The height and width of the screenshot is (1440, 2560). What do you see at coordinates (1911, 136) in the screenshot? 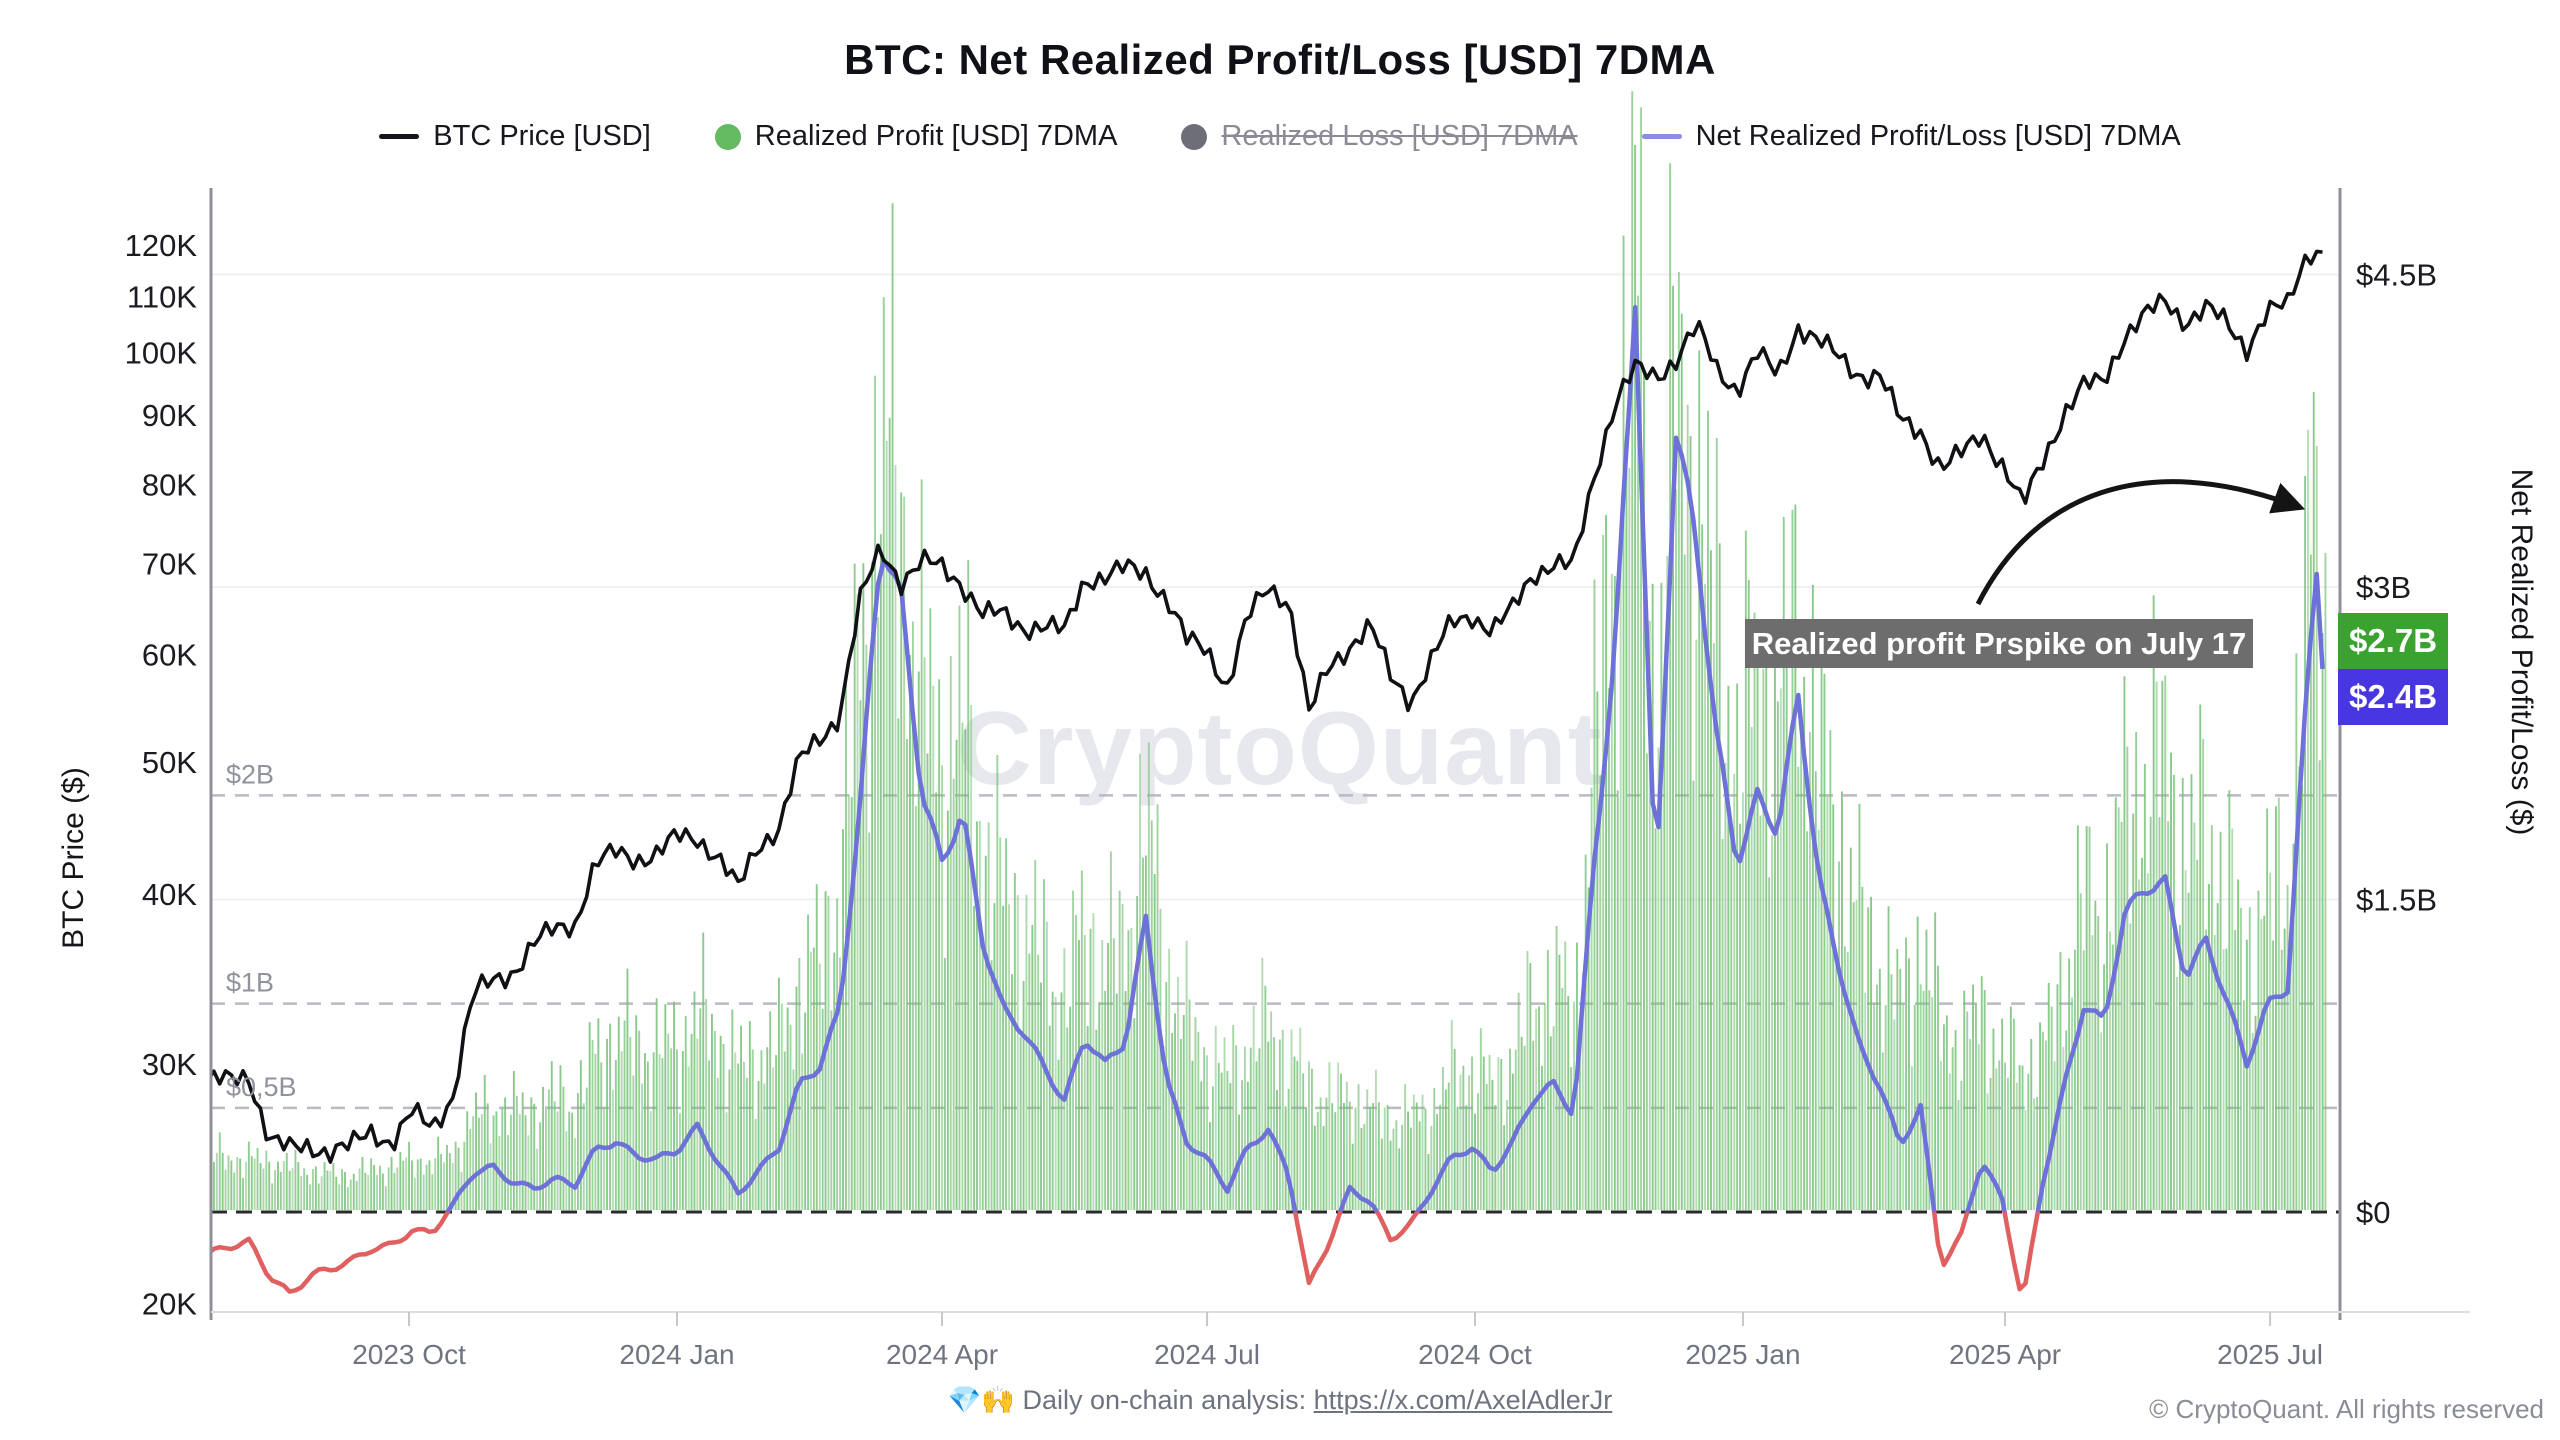
I see `legend-item-3: Net Realized Profit/Loss [USD] 7DMA` at bounding box center [1911, 136].